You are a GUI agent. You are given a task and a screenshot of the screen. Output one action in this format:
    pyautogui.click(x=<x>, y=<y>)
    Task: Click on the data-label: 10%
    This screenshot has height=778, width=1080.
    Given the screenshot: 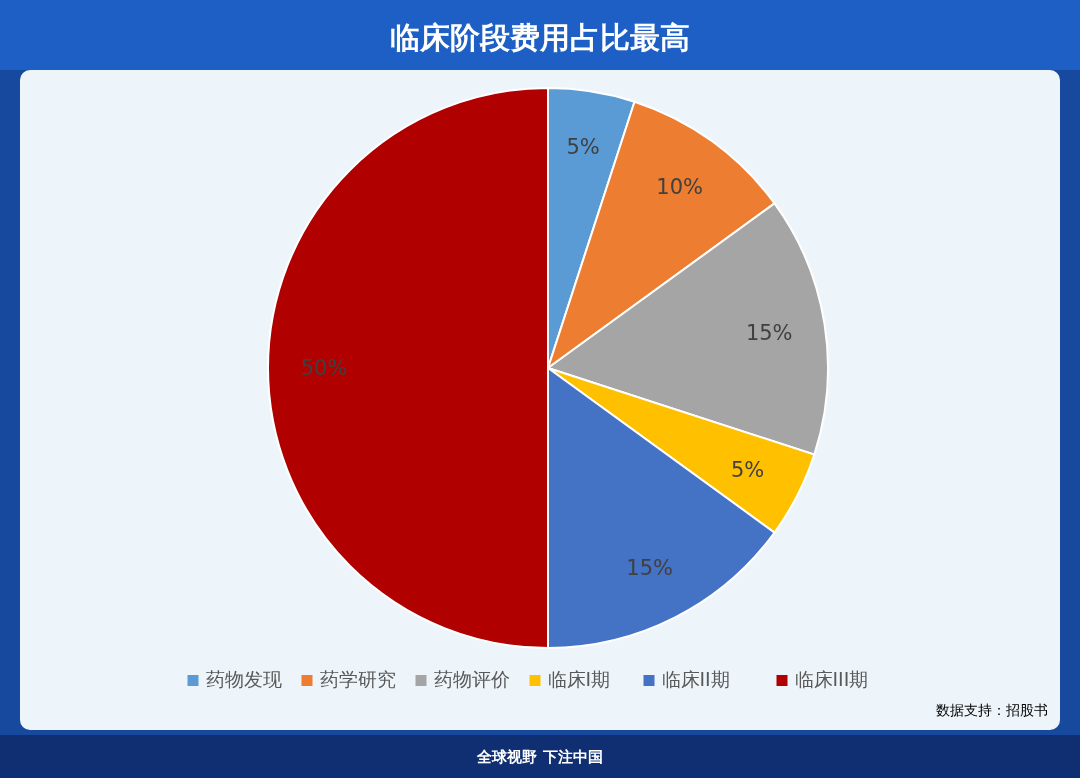 What is the action you would take?
    pyautogui.click(x=680, y=186)
    